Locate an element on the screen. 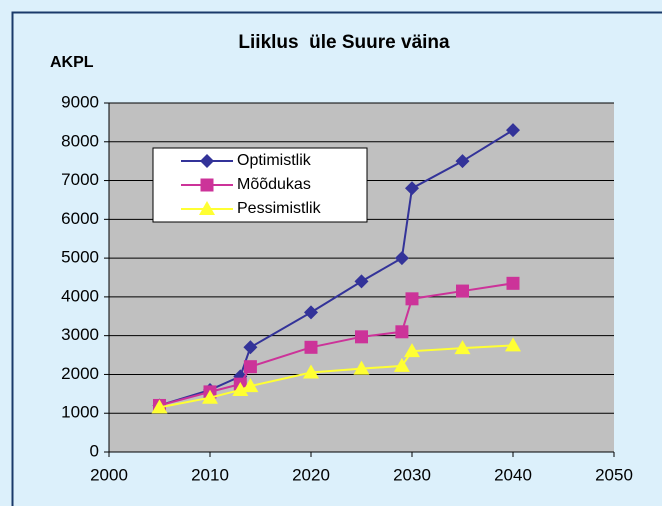  x-tick-label: 2040 is located at coordinates (513, 474).